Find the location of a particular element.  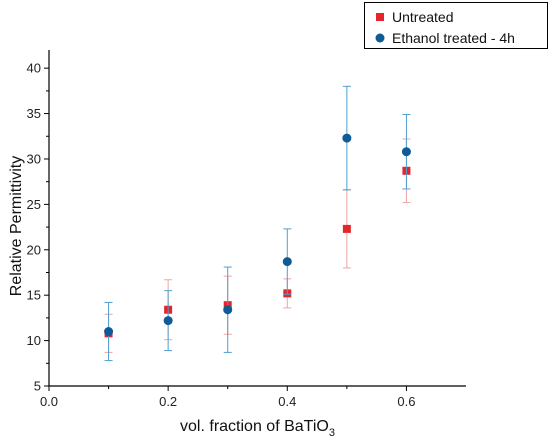

legend: Untreated Ethanol treated - 4h is located at coordinates (456, 25).